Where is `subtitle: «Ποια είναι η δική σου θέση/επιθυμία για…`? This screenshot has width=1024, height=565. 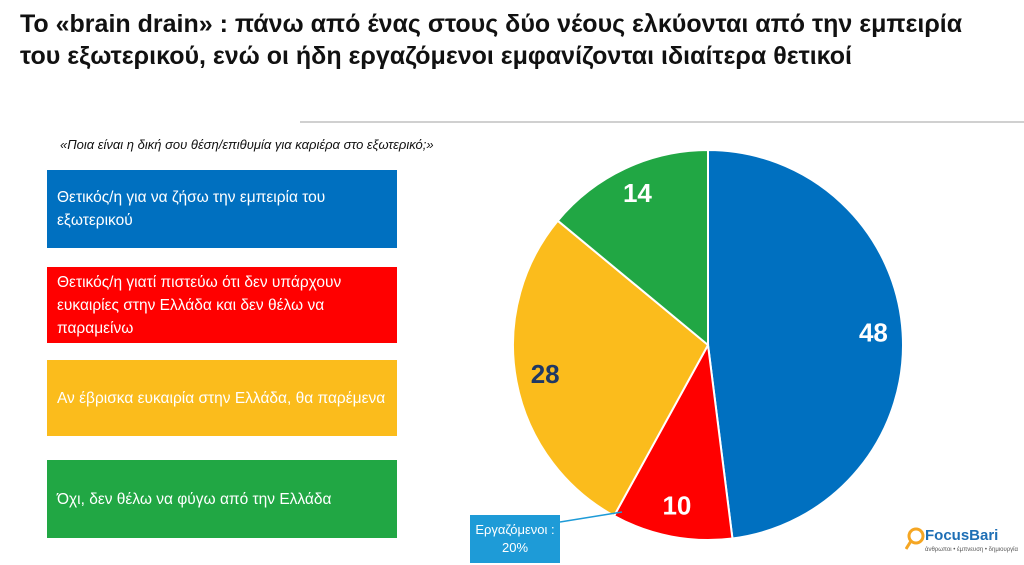 subtitle: «Ποια είναι η δική σου θέση/επιθυμία για… is located at coordinates (247, 144).